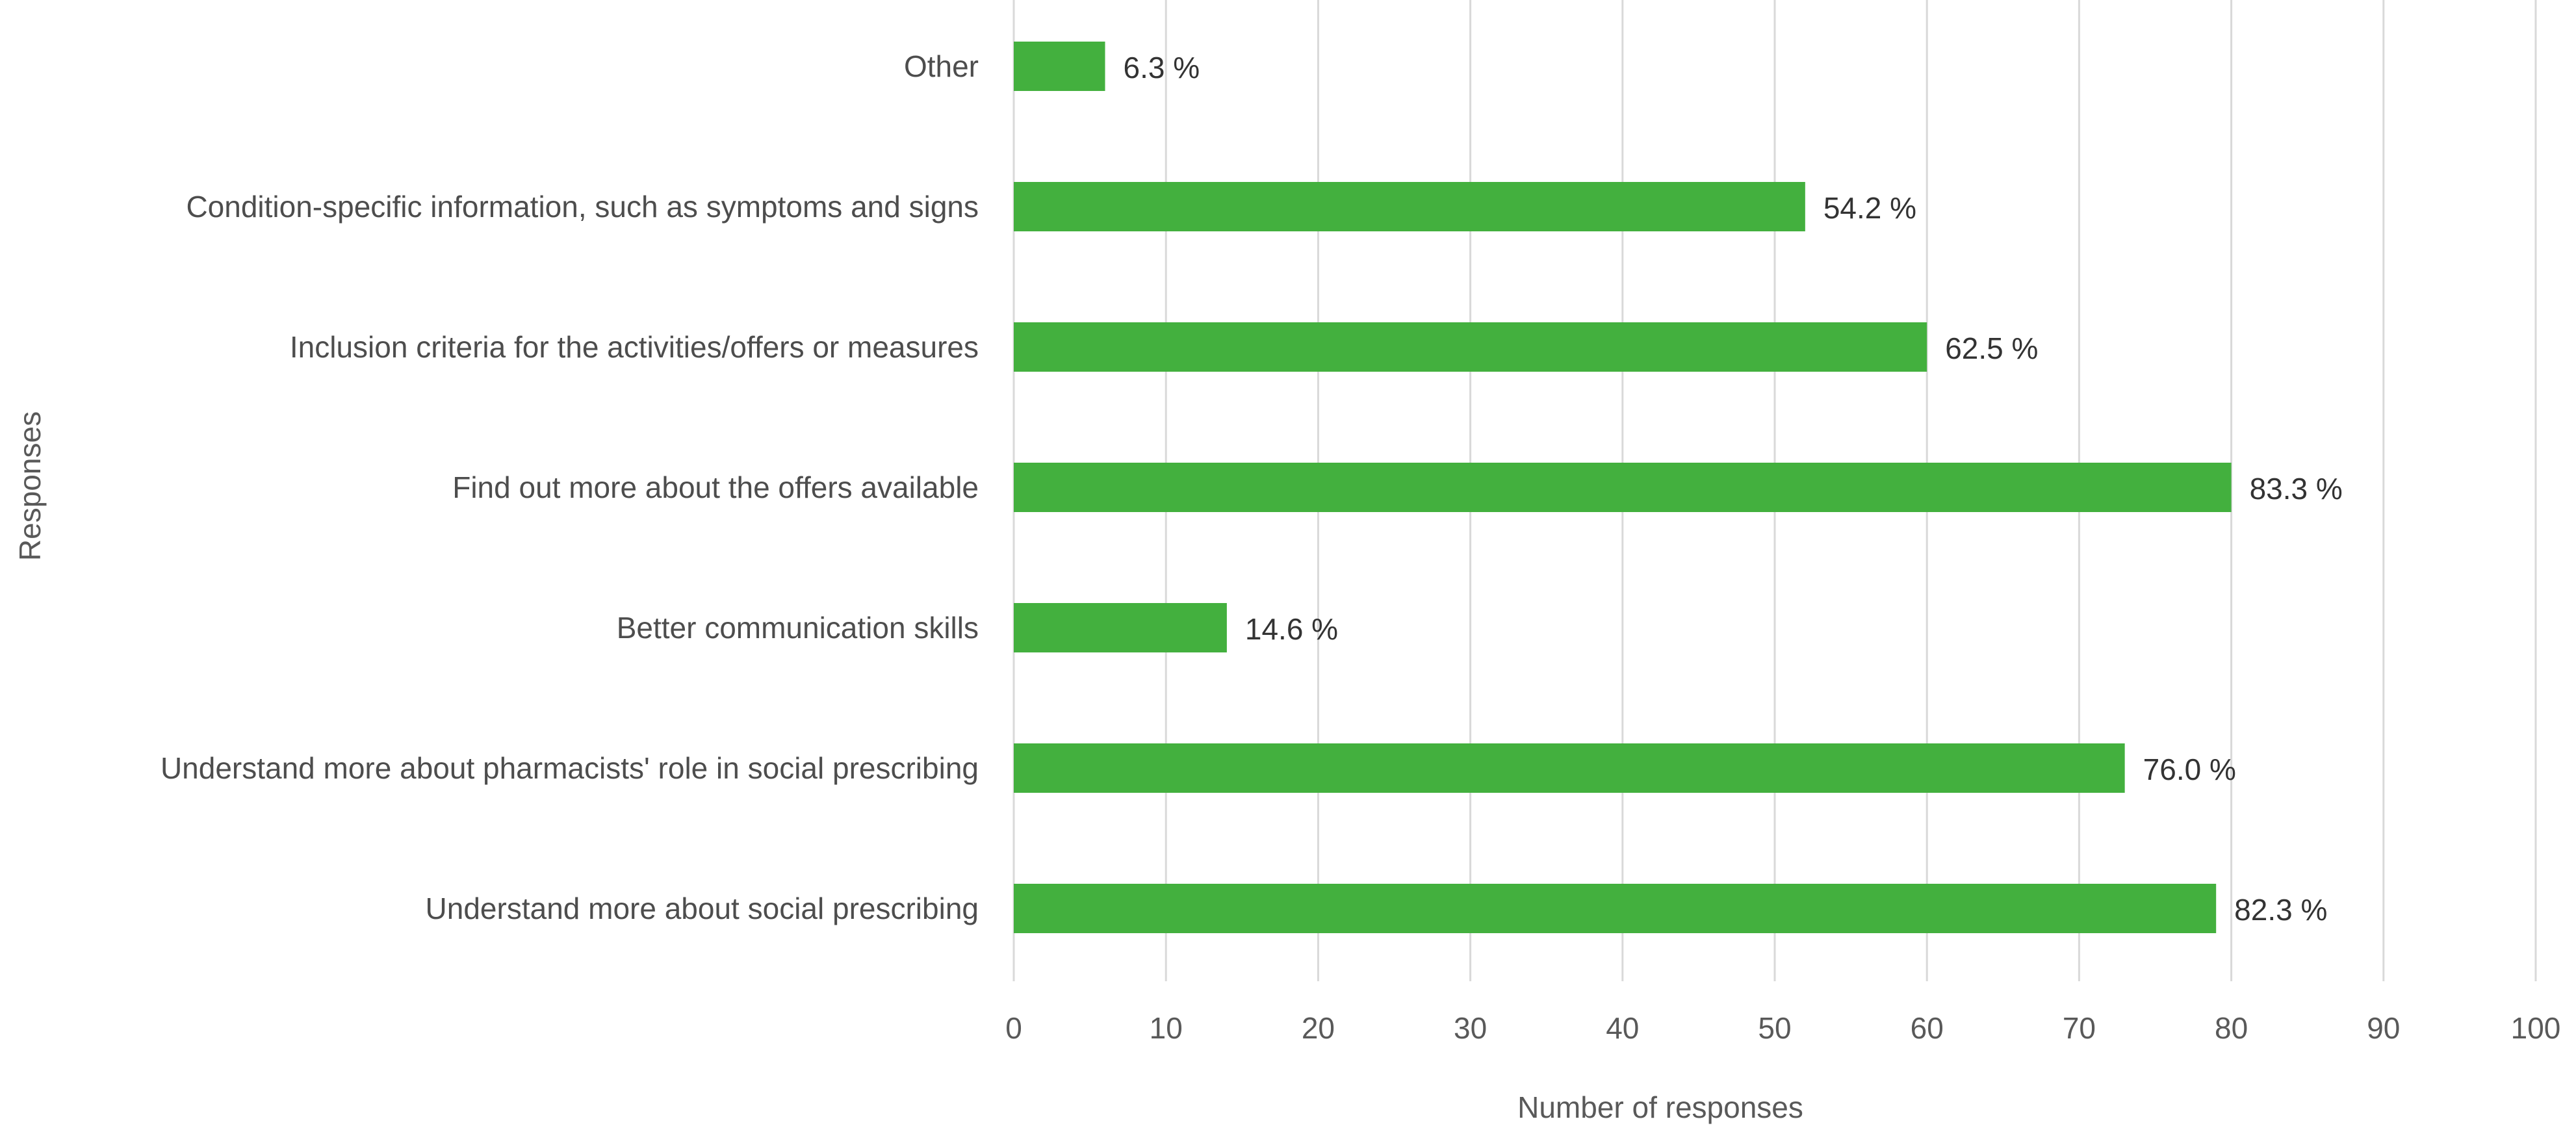 Image resolution: width=2576 pixels, height=1145 pixels. I want to click on y-axis-title: Responses, so click(30, 486).